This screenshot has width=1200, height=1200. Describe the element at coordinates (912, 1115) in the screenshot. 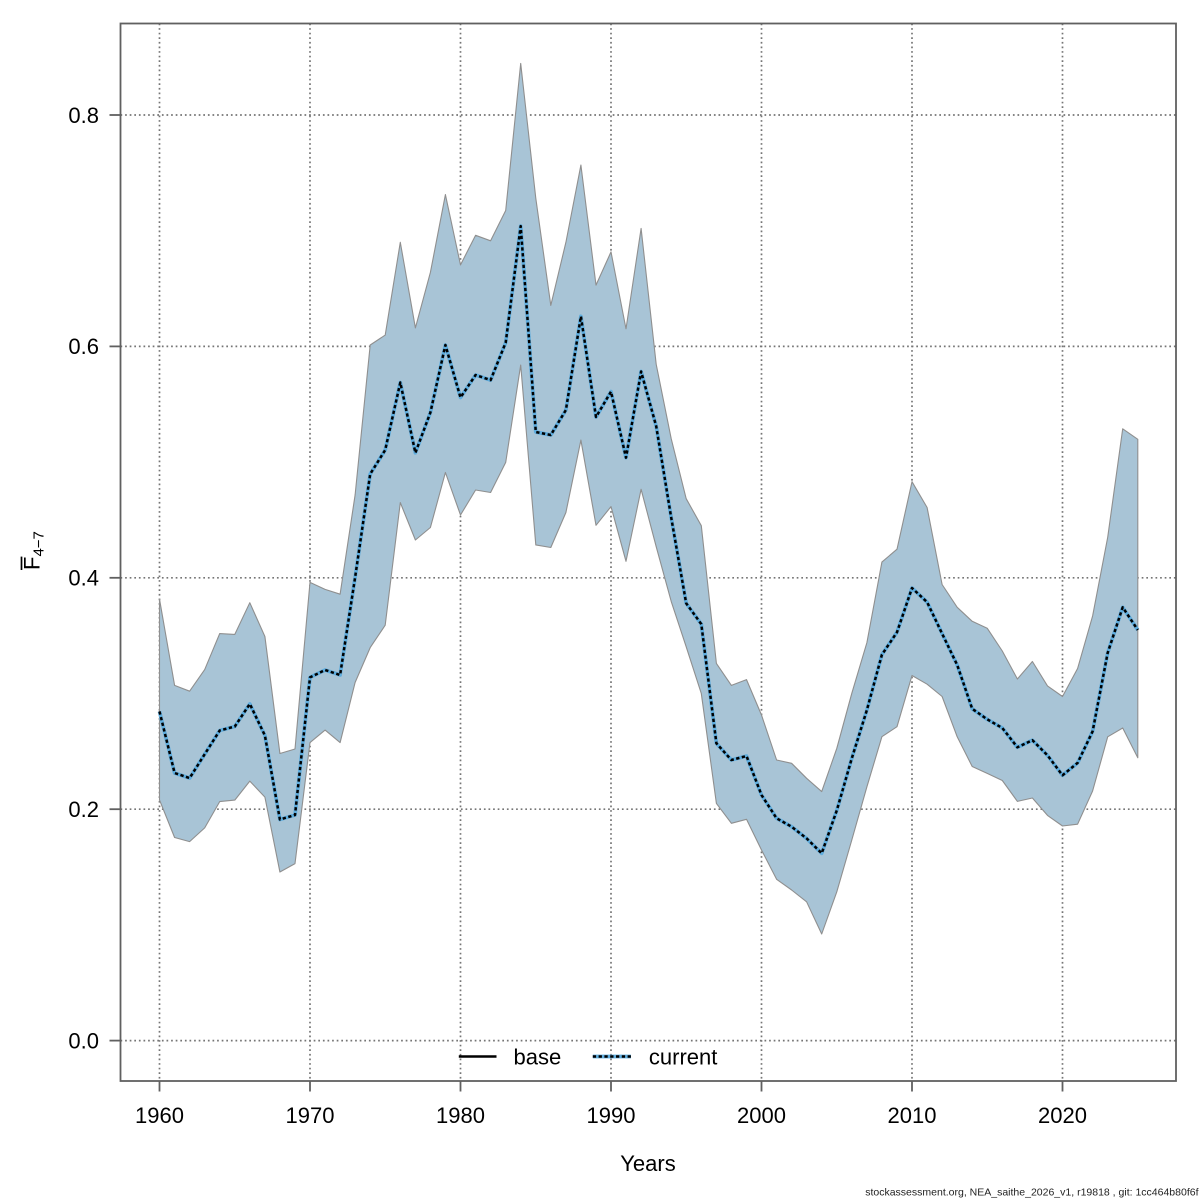

I see `svg-text: 2010` at that location.